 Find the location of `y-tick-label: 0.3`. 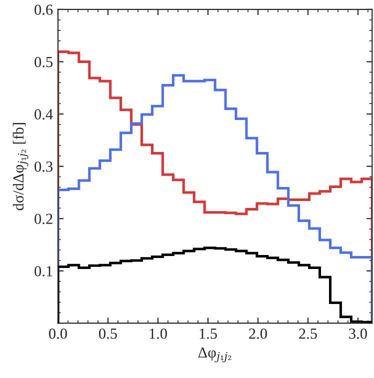

y-tick-label: 0.3 is located at coordinates (43, 166).